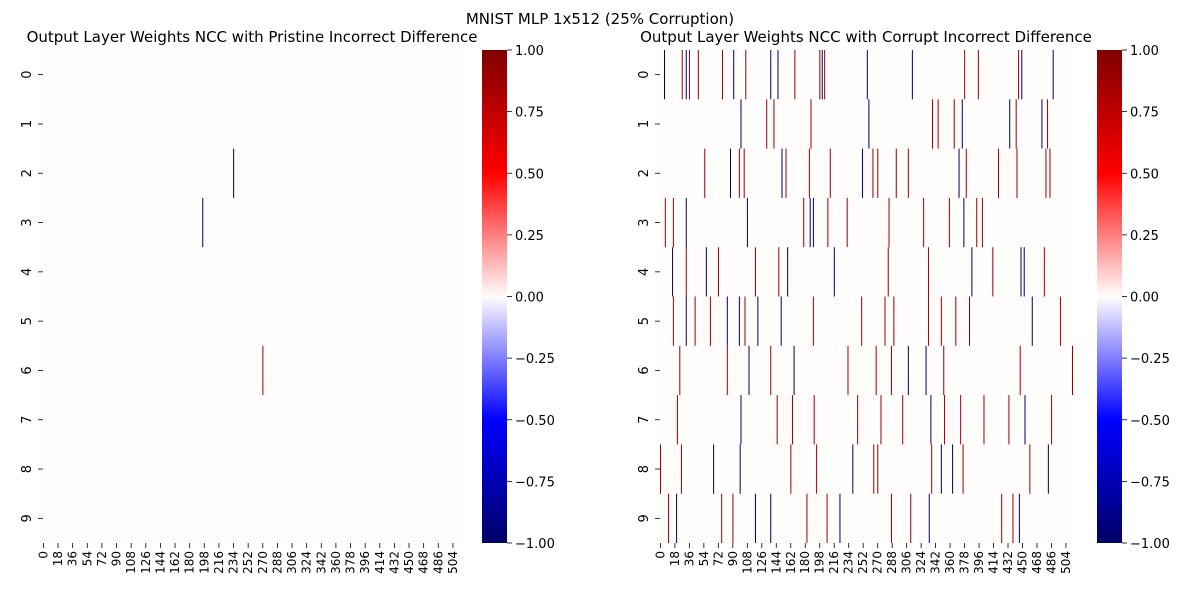 This screenshot has height=600, width=1200. What do you see at coordinates (834, 562) in the screenshot?
I see `x-tick-label: 216` at bounding box center [834, 562].